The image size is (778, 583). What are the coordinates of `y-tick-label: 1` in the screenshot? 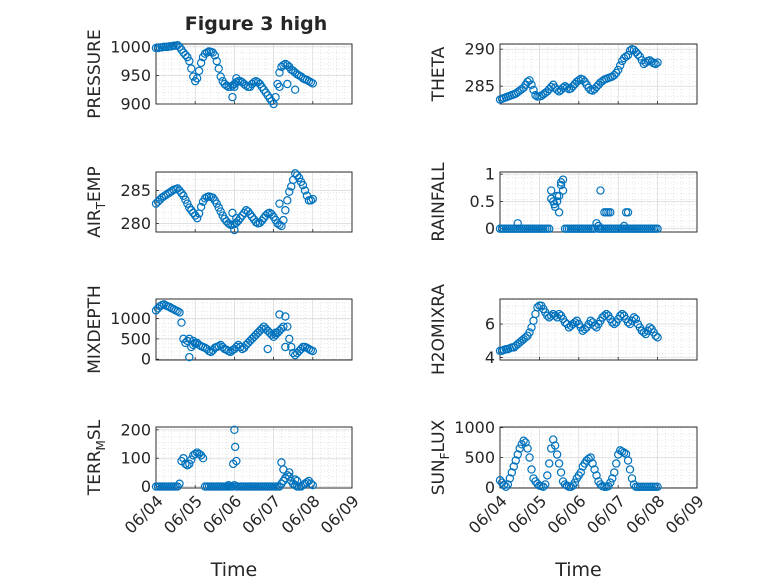 It's located at (490, 174).